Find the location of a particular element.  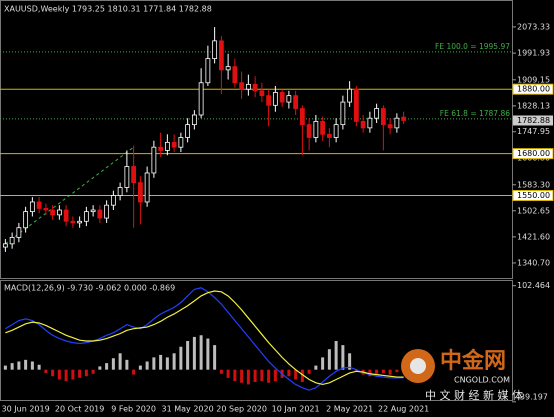

y-tick-label: 1583.30 is located at coordinates (533, 184).